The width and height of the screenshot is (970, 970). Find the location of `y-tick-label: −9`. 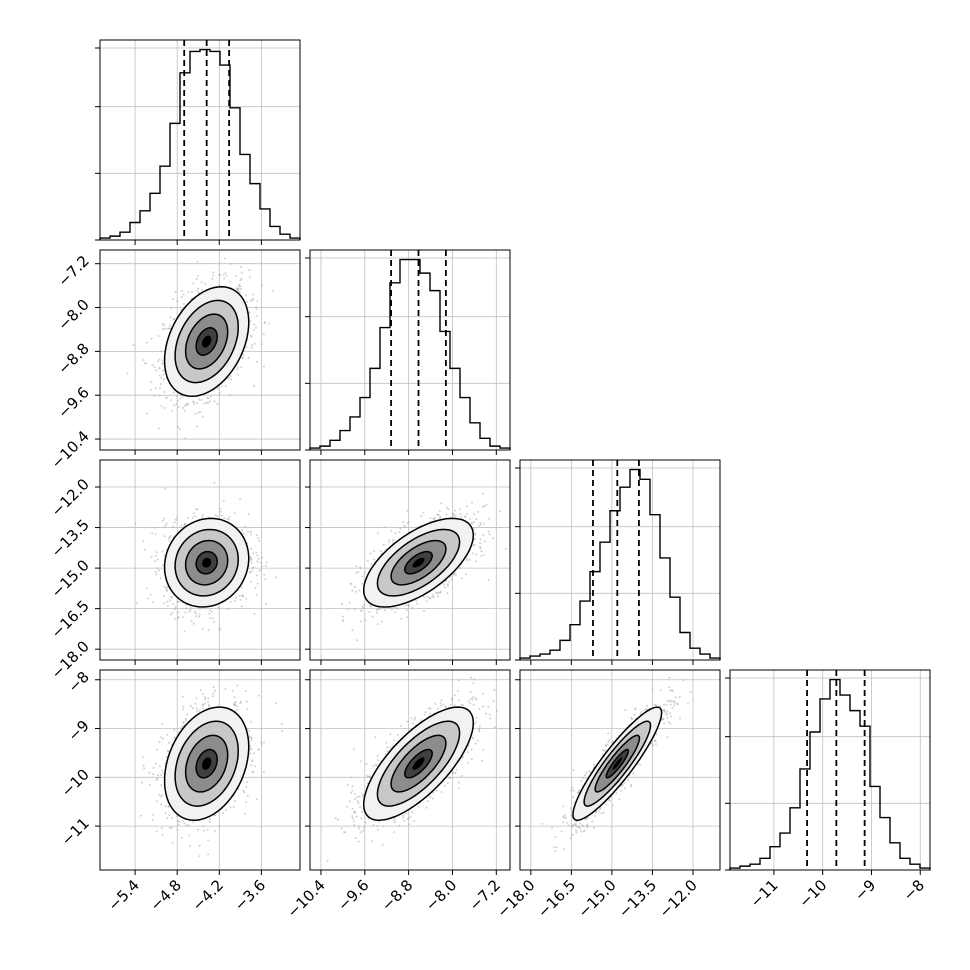

y-tick-label: −9 is located at coordinates (78, 731).